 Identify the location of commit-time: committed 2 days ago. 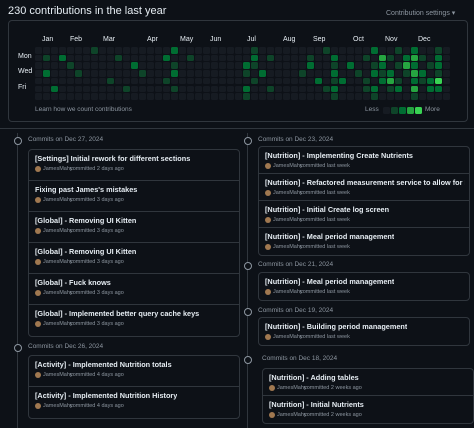
(97, 169).